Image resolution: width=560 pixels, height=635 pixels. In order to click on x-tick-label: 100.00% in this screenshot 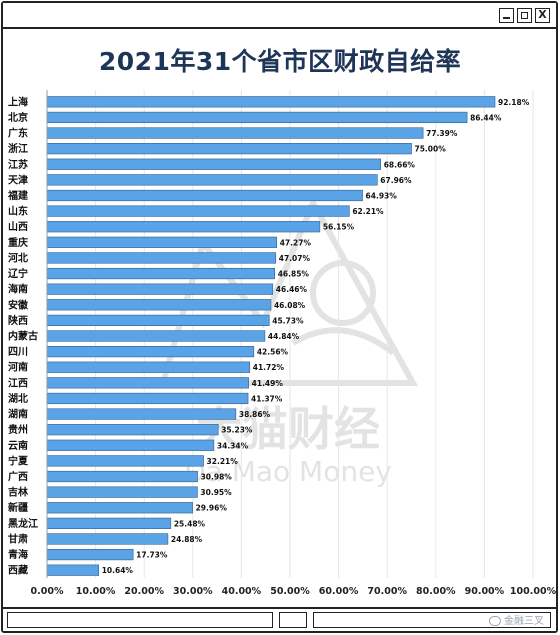, I will do `click(533, 591)`.